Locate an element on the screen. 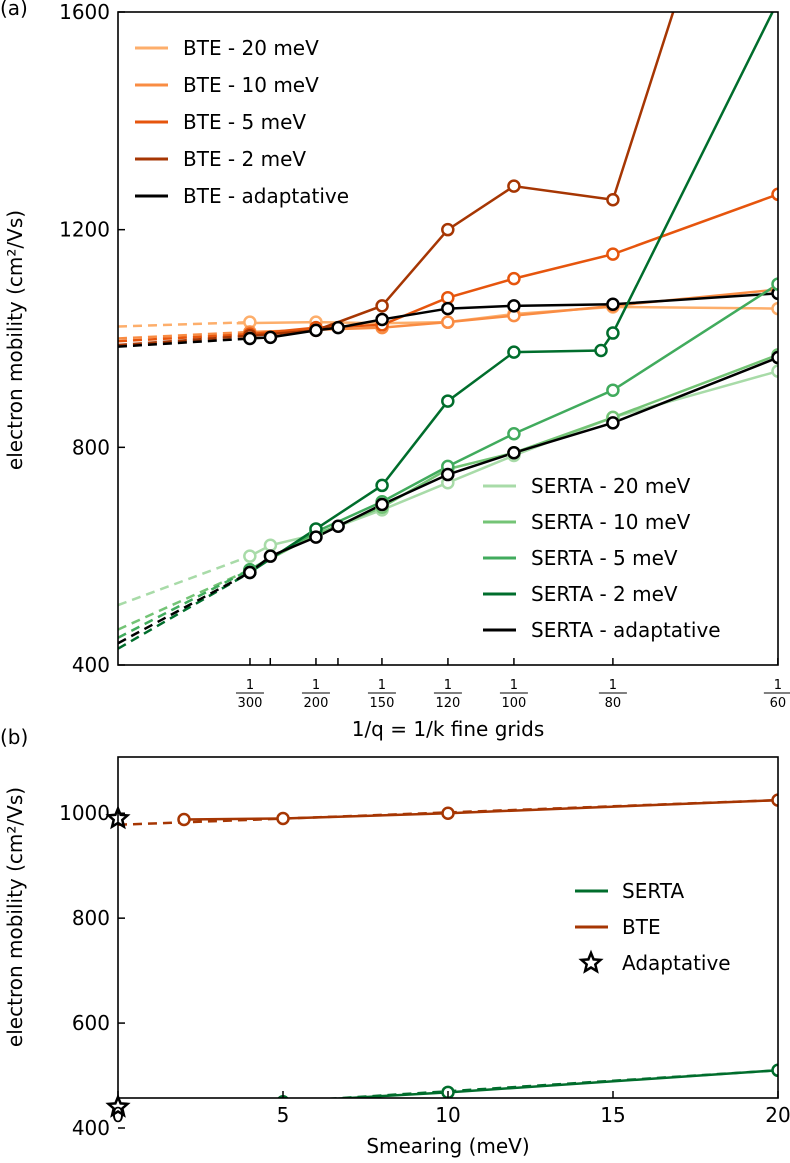 This screenshot has height=1163, width=790. x-tick-label: 5 is located at coordinates (283, 1115).